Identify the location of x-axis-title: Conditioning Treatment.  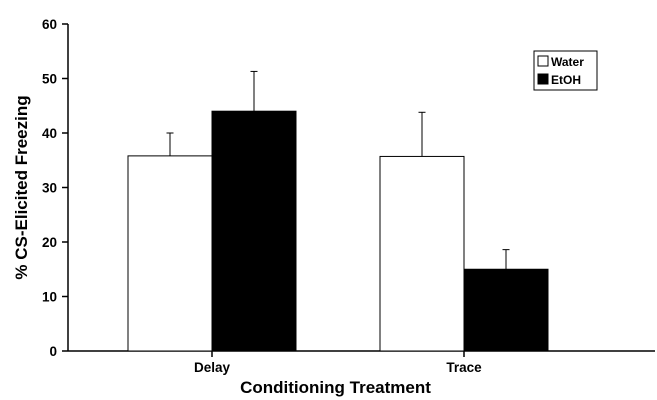
(335, 387).